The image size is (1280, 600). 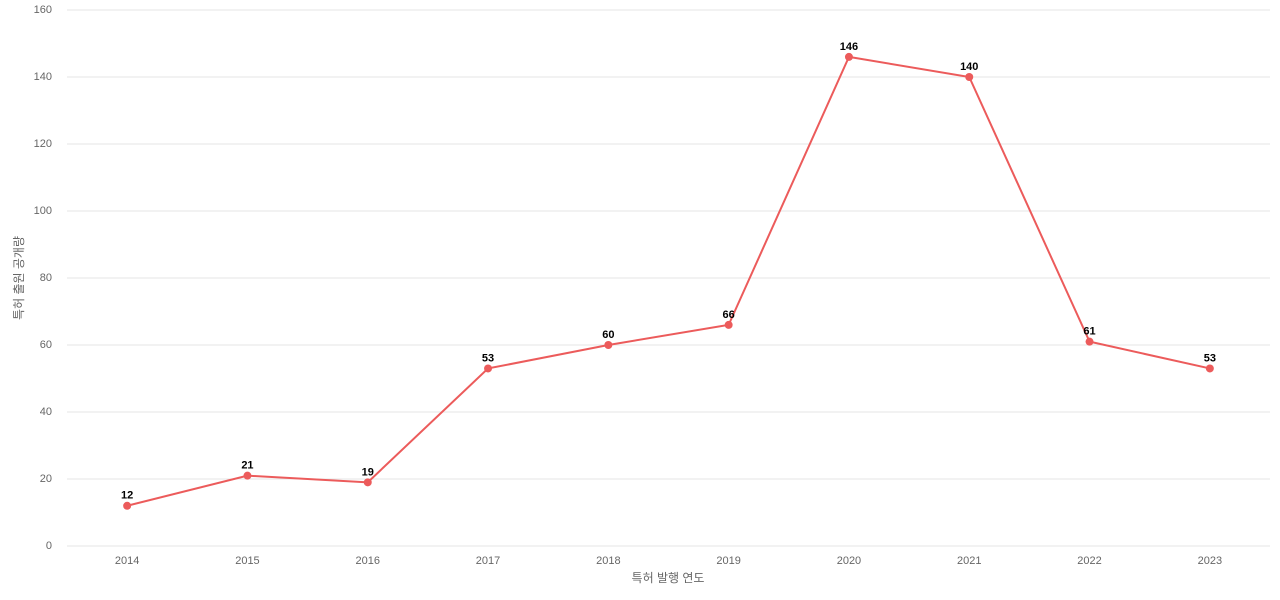 I want to click on value-label: 61, so click(x=1089, y=332).